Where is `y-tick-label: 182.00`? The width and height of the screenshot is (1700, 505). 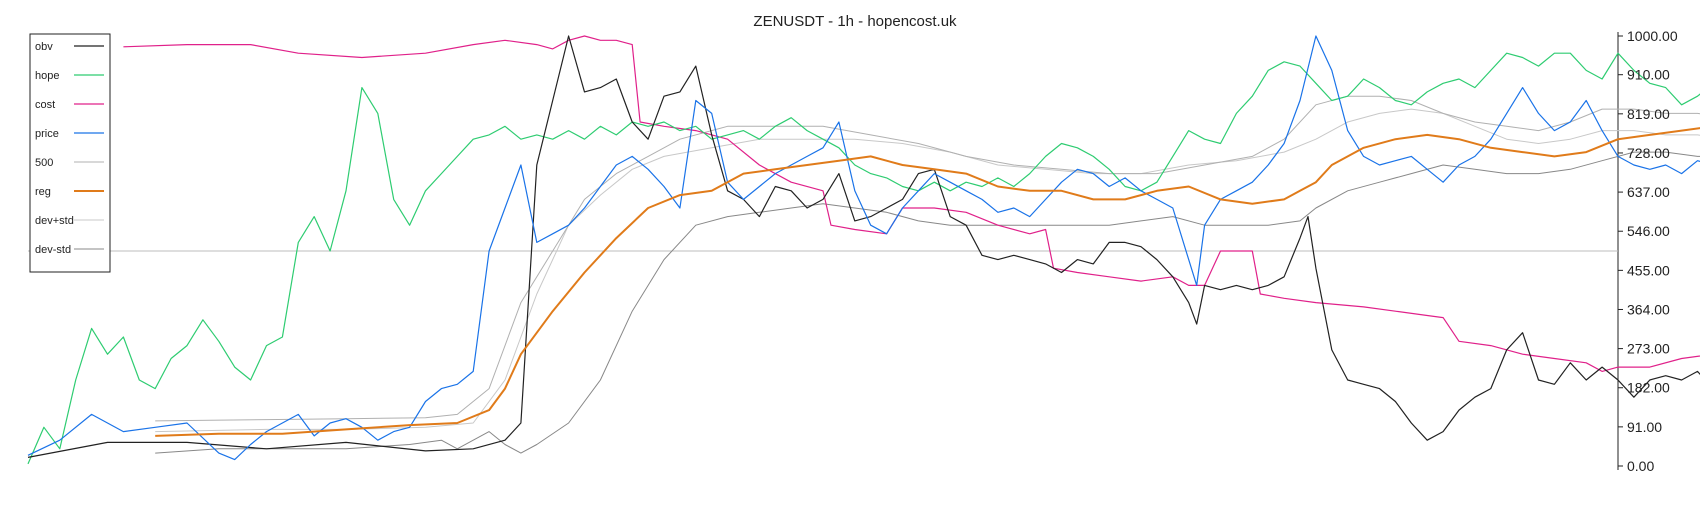 y-tick-label: 182.00 is located at coordinates (1648, 388).